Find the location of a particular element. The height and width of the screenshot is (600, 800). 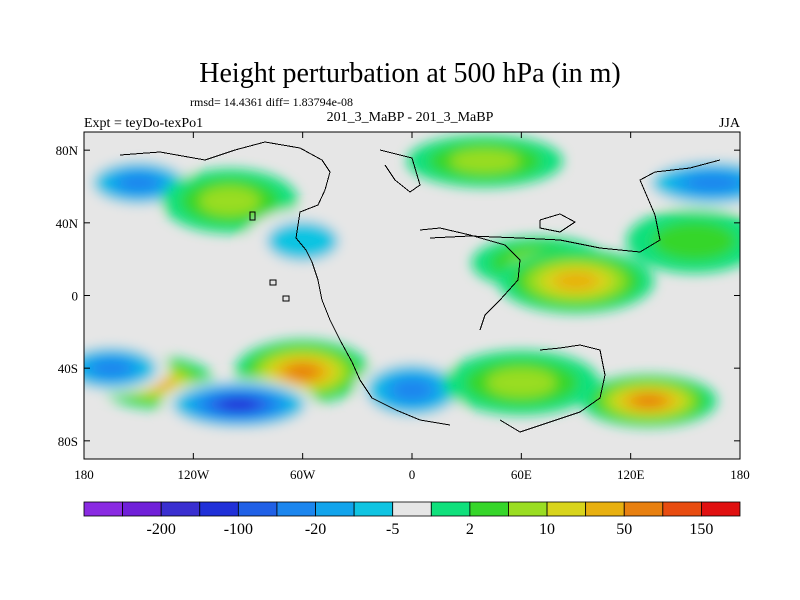

x-tick-label: 60E is located at coordinates (521, 474).